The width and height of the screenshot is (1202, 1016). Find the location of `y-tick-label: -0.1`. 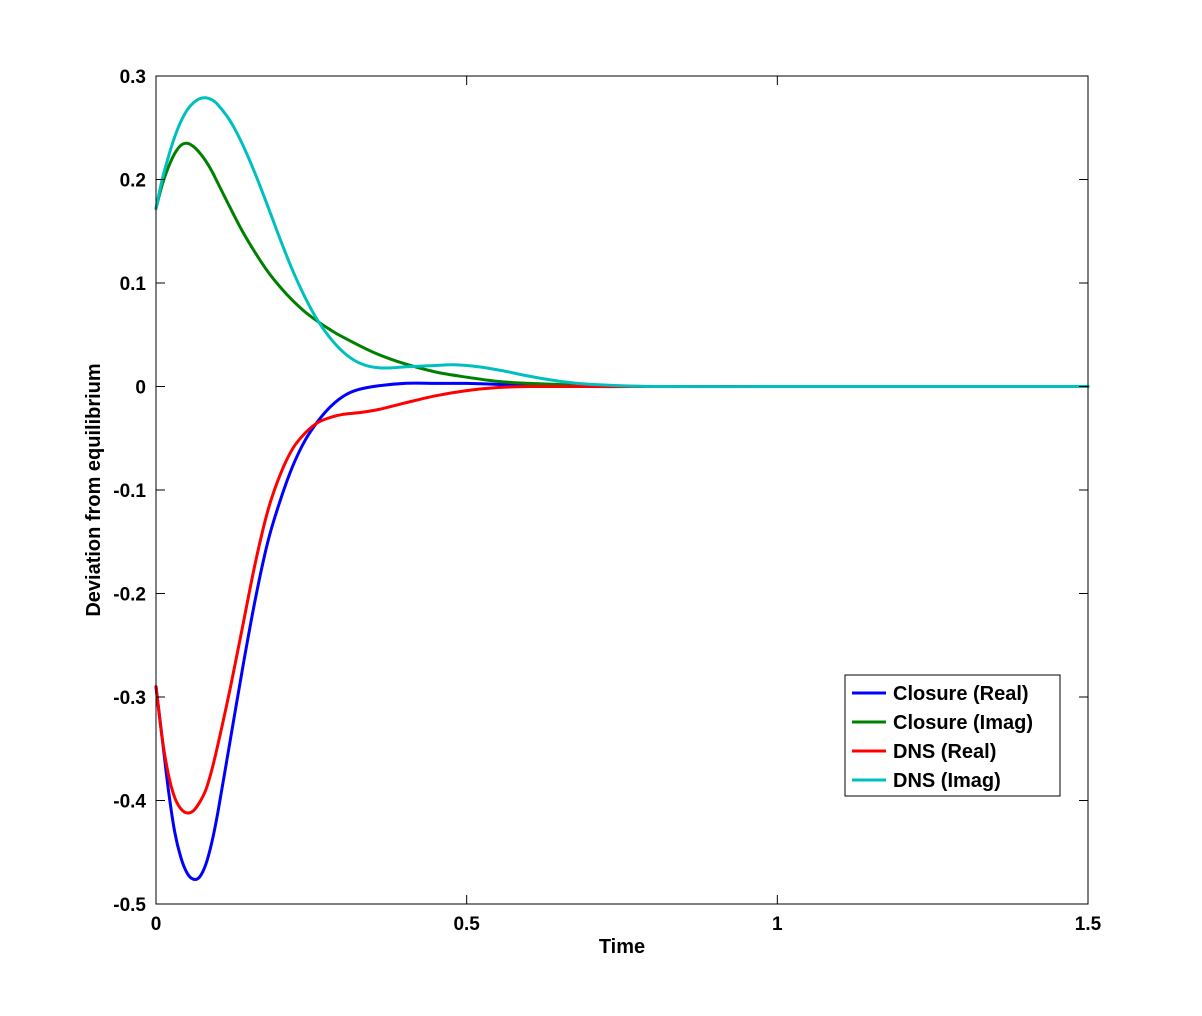

y-tick-label: -0.1 is located at coordinates (129, 491).